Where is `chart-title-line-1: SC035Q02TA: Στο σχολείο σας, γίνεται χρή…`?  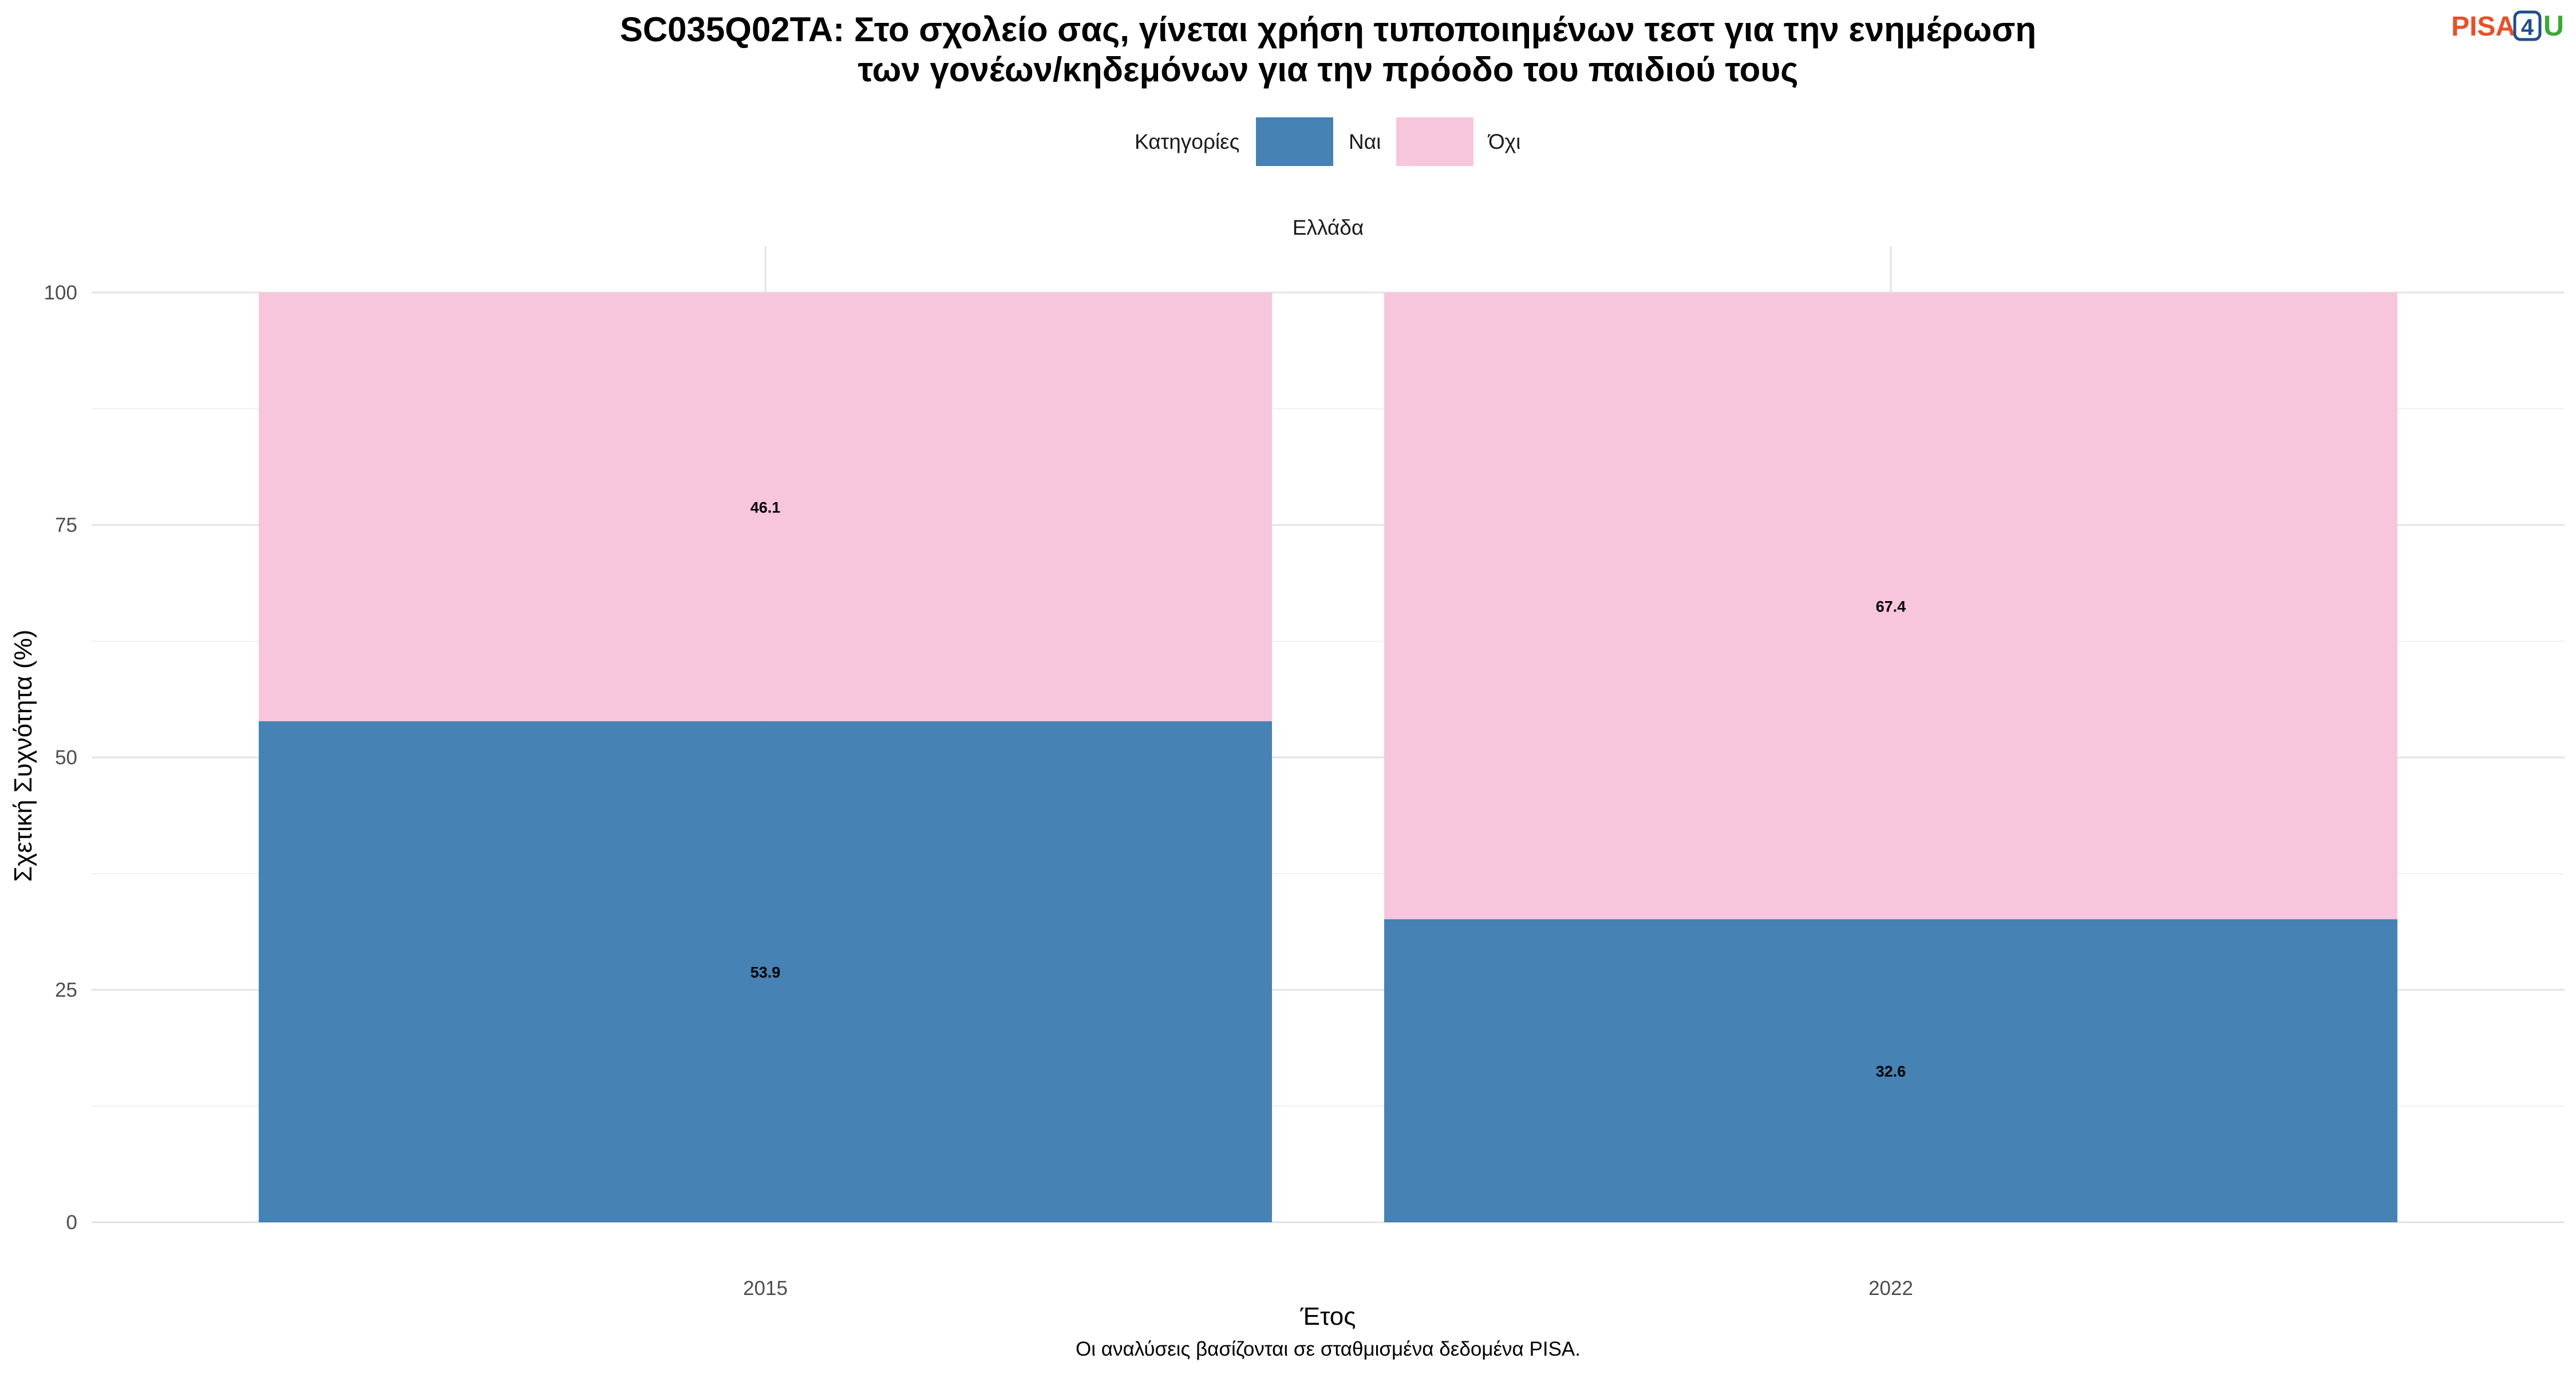
chart-title-line-1: SC035Q02TA: Στο σχολείο σας, γίνεται χρή… is located at coordinates (1328, 30).